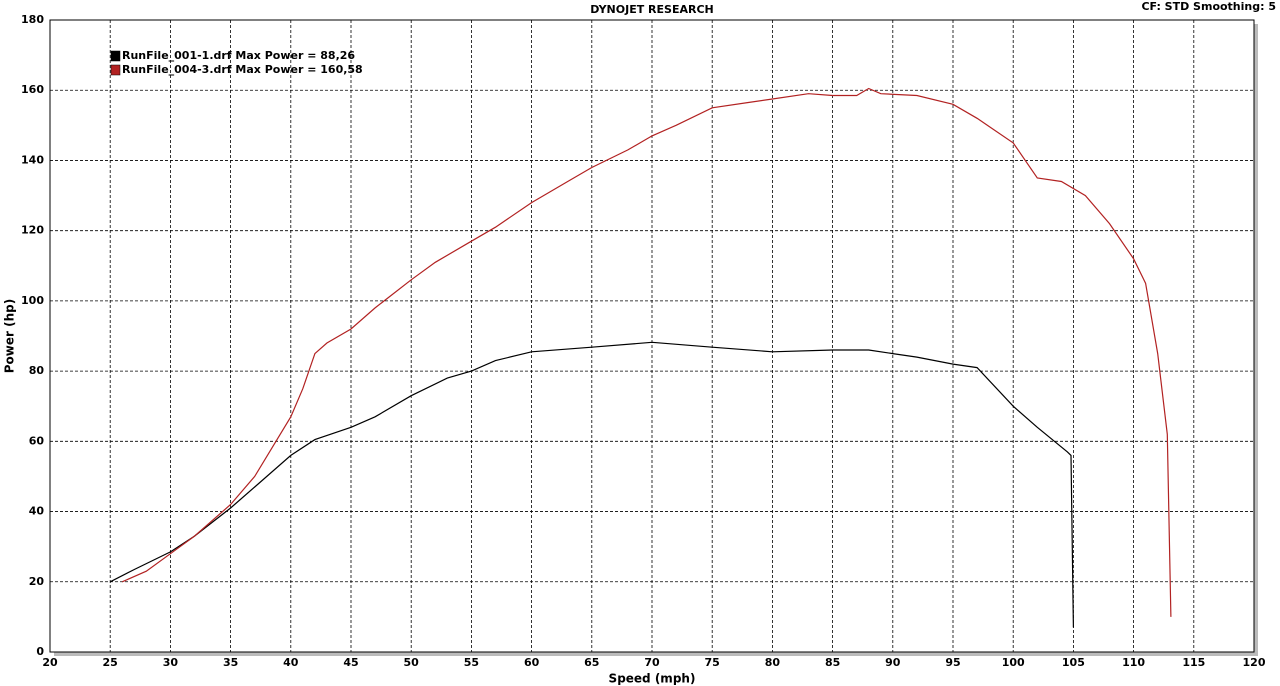 The image size is (1280, 686). I want to click on y-tick-label: 0, so click(40, 651).